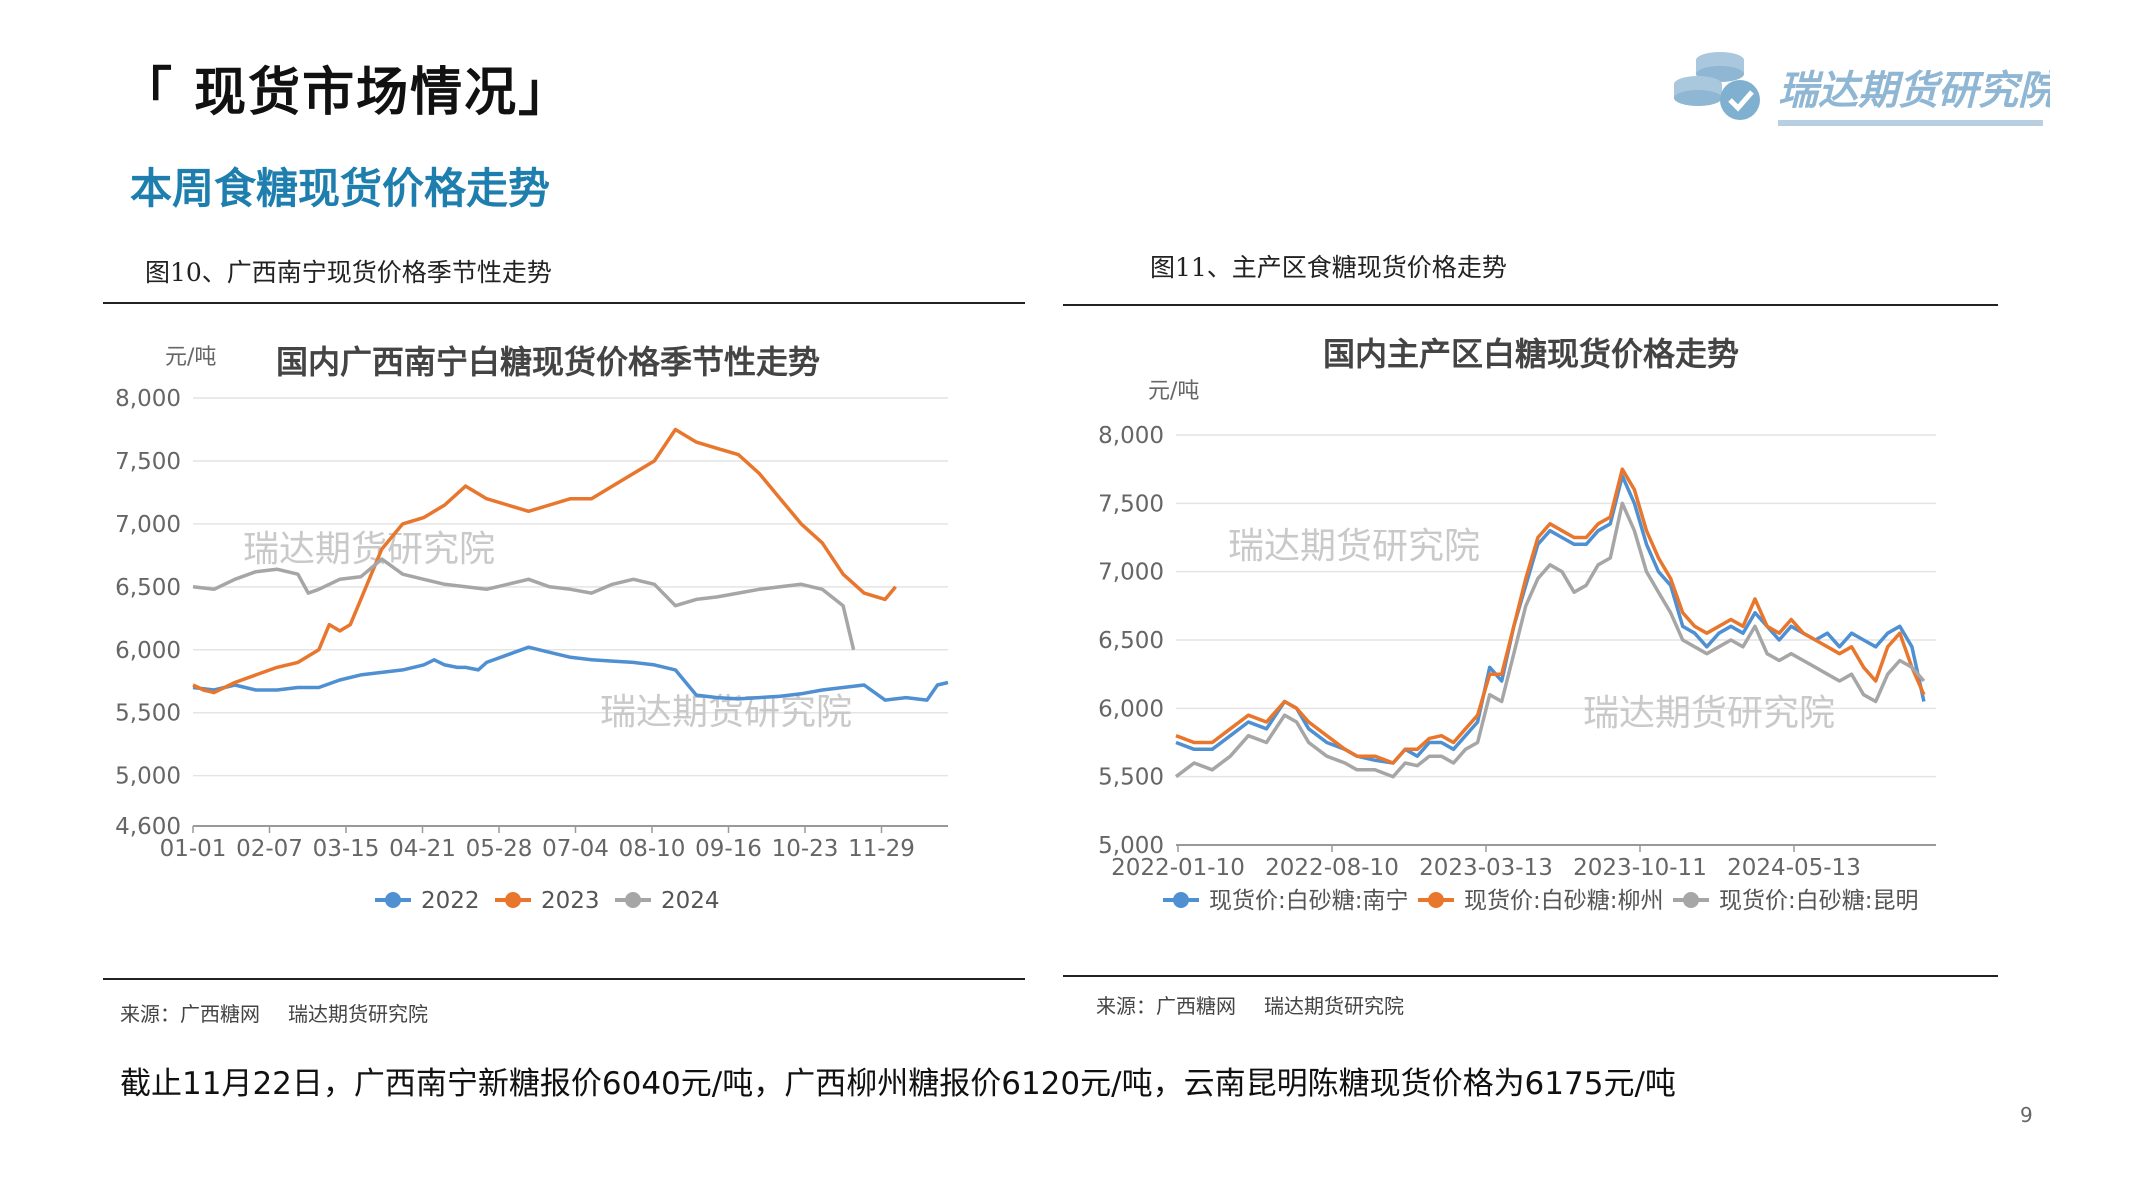 This screenshot has height=1200, width=2133. Describe the element at coordinates (1486, 868) in the screenshot. I see `x-tick-label: 2023-03-13` at that location.